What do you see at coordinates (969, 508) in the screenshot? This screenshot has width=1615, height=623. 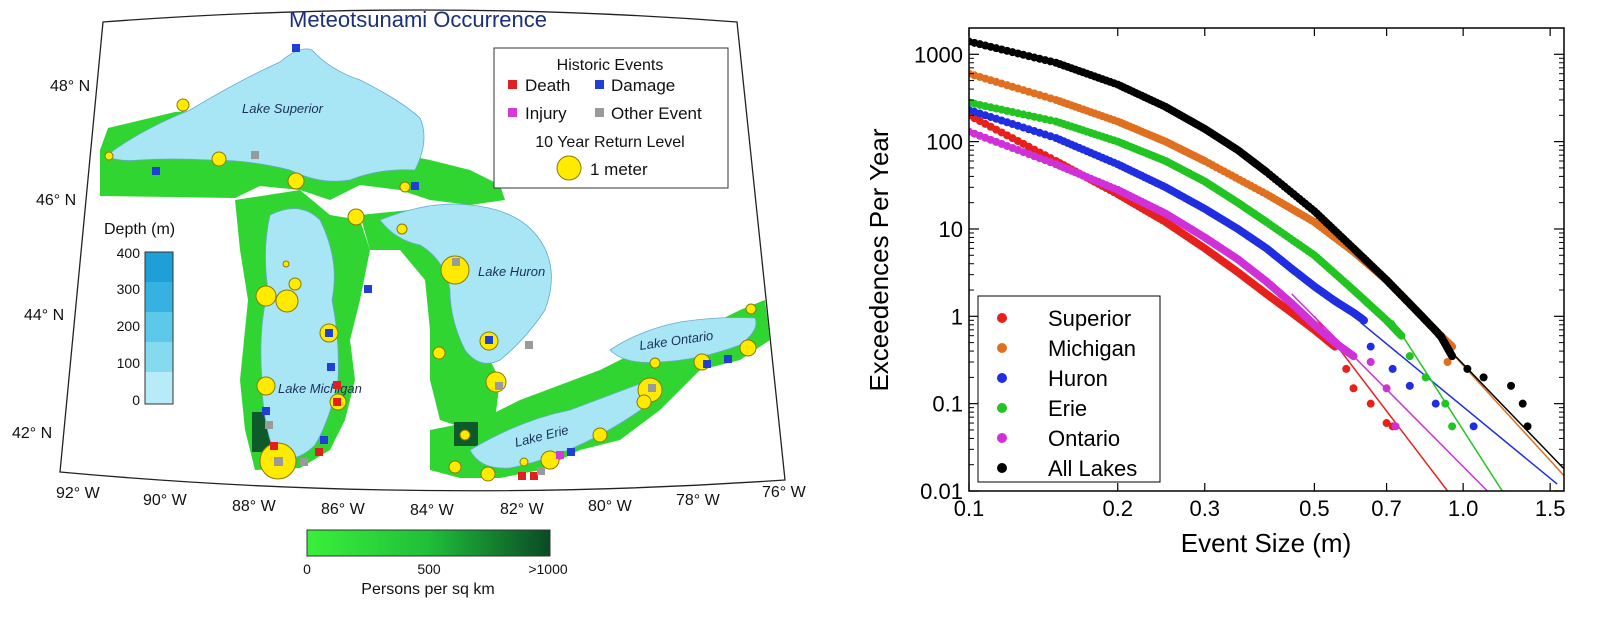 I see `x-tick-label: 0.1` at bounding box center [969, 508].